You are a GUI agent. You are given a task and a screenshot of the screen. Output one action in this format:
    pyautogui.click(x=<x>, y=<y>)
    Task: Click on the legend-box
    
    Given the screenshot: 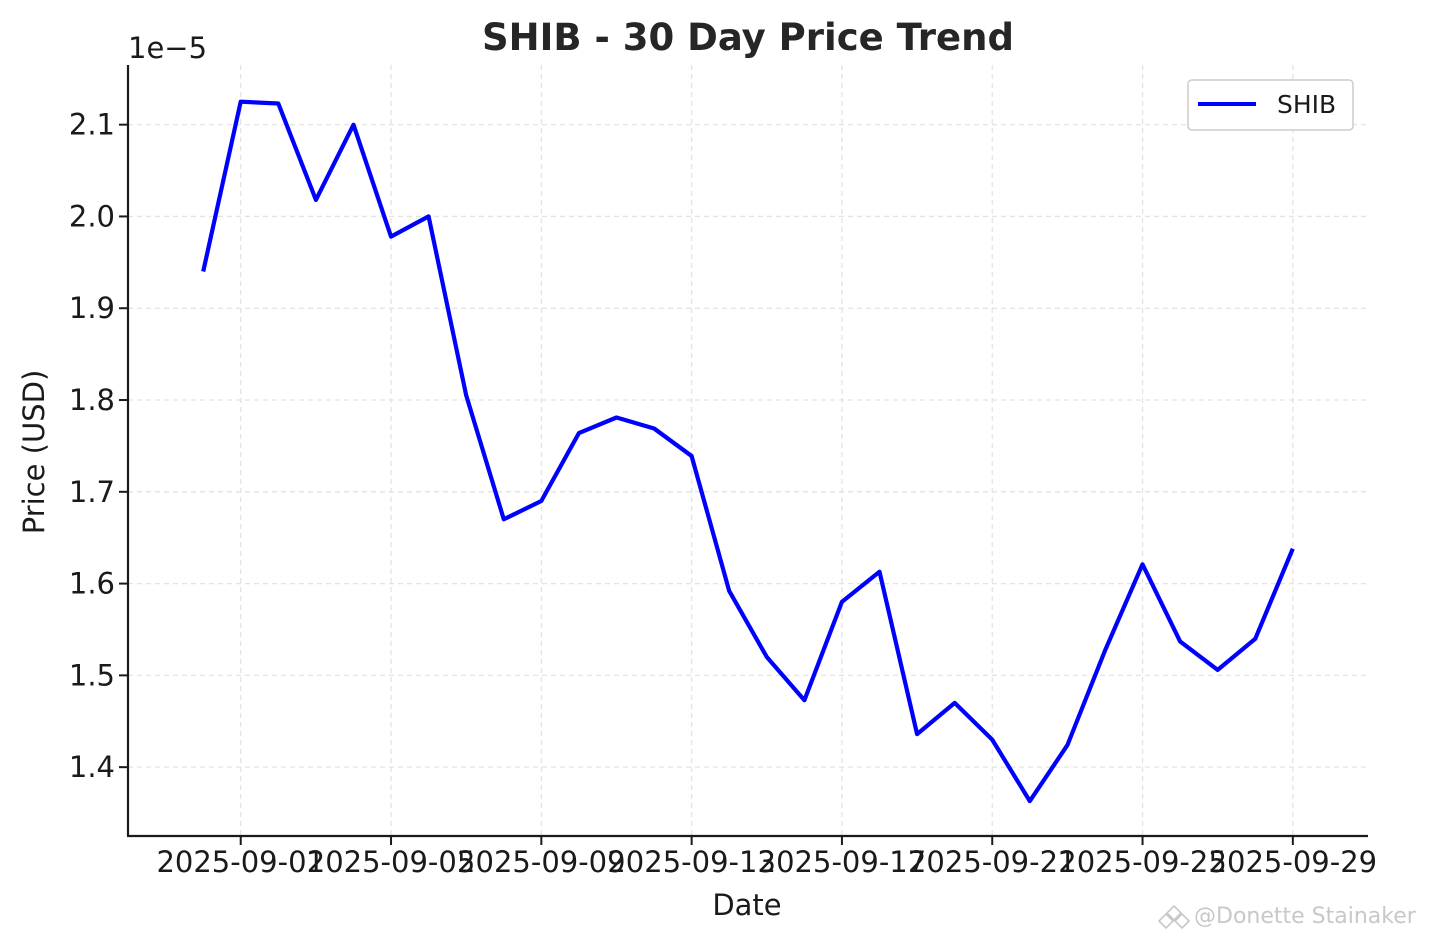 What is the action you would take?
    pyautogui.click(x=1270, y=105)
    